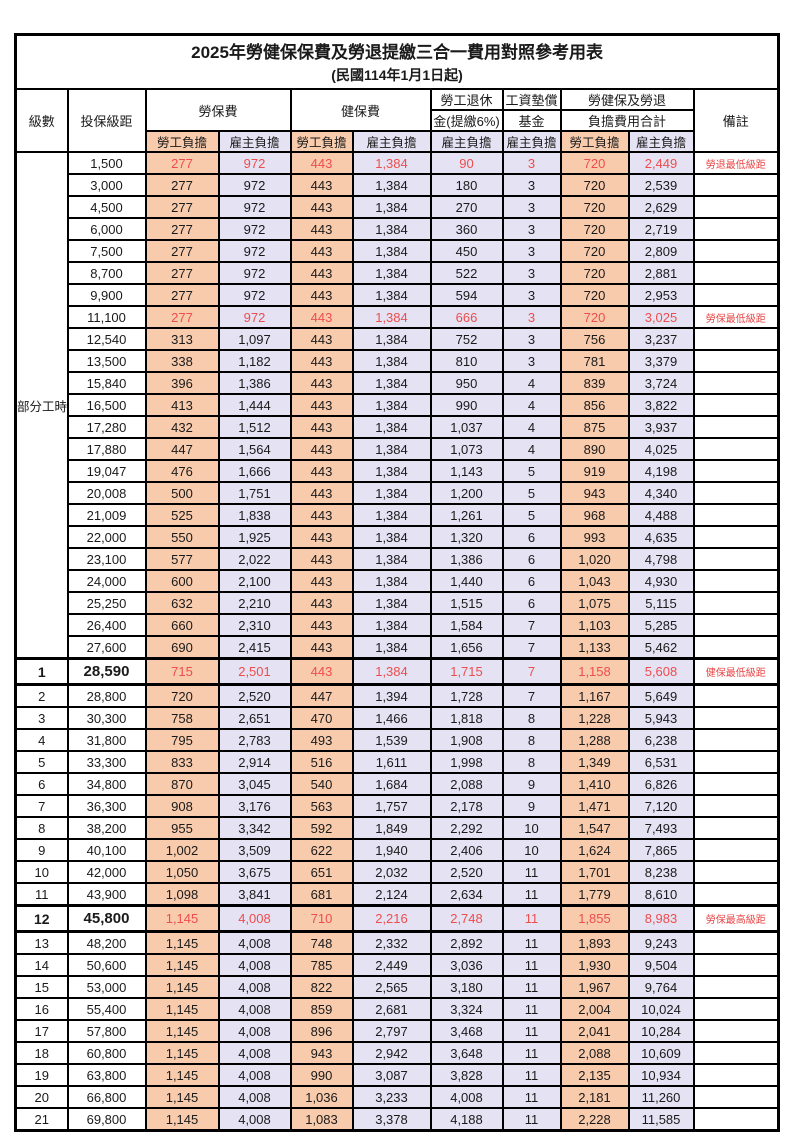  Describe the element at coordinates (106, 1009) in the screenshot. I see `cell-bracket: 55,400` at that location.